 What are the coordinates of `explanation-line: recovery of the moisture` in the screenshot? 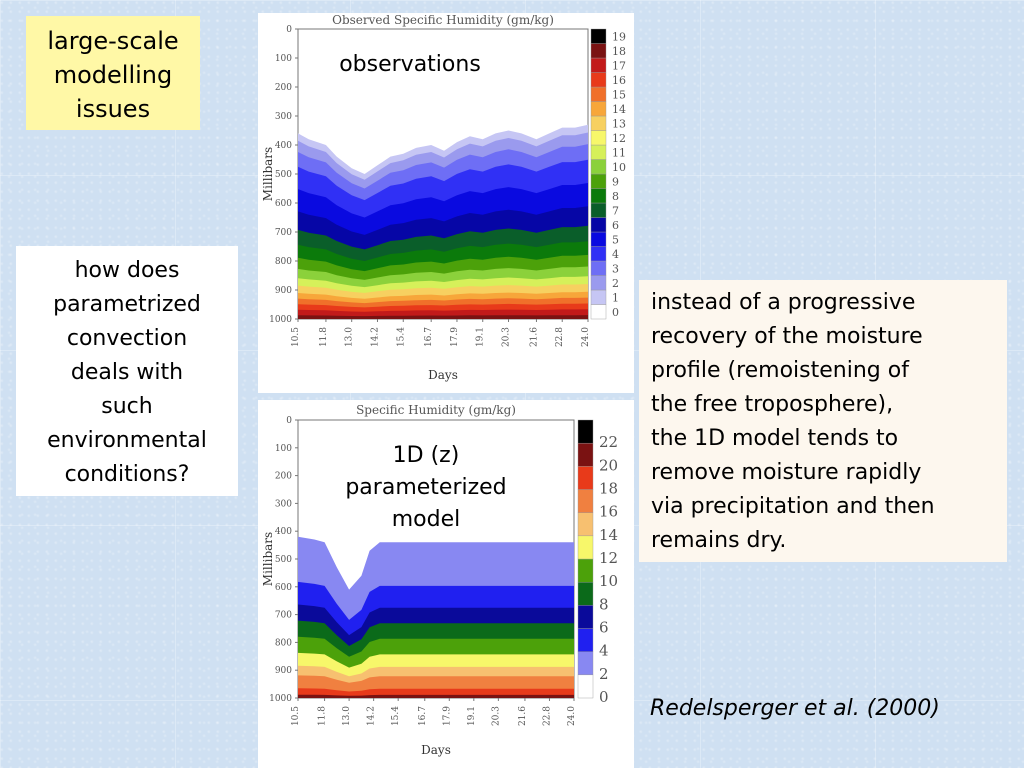 It's located at (787, 336).